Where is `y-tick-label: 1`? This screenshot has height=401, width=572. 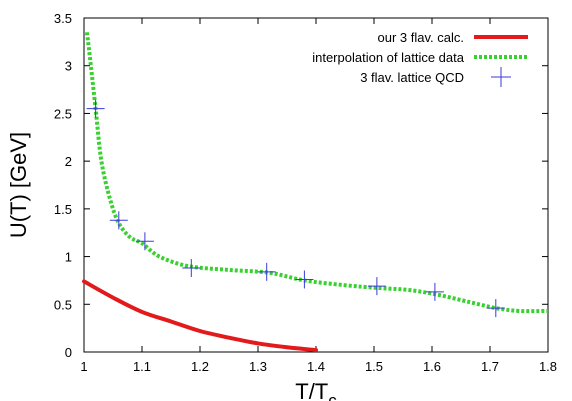
y-tick-label: 1 is located at coordinates (68, 257).